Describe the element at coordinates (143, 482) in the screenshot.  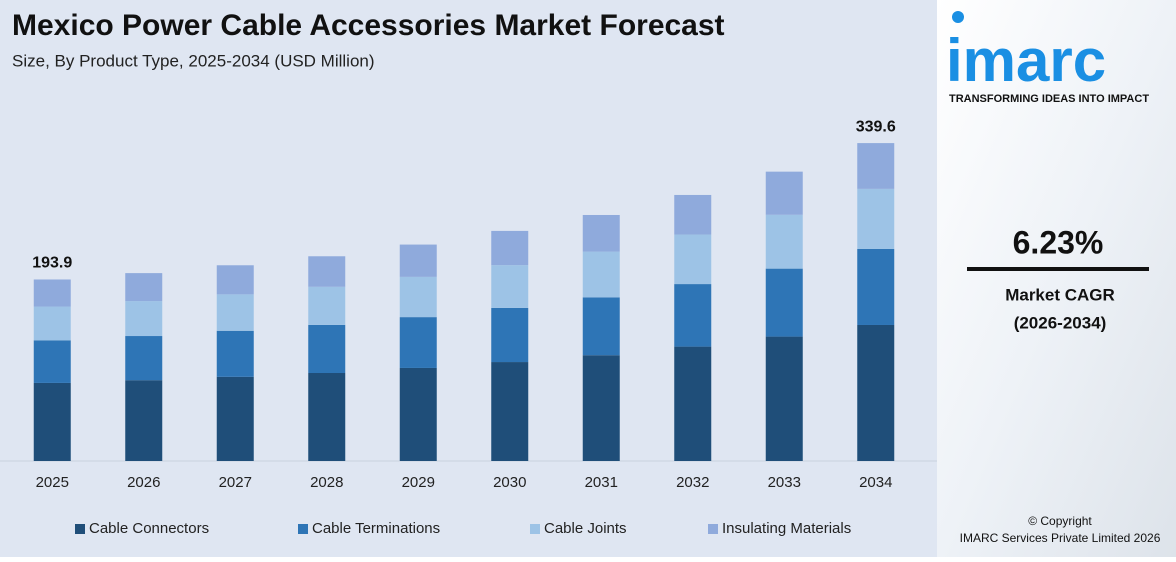
I see `x-tick-label: 2026` at that location.